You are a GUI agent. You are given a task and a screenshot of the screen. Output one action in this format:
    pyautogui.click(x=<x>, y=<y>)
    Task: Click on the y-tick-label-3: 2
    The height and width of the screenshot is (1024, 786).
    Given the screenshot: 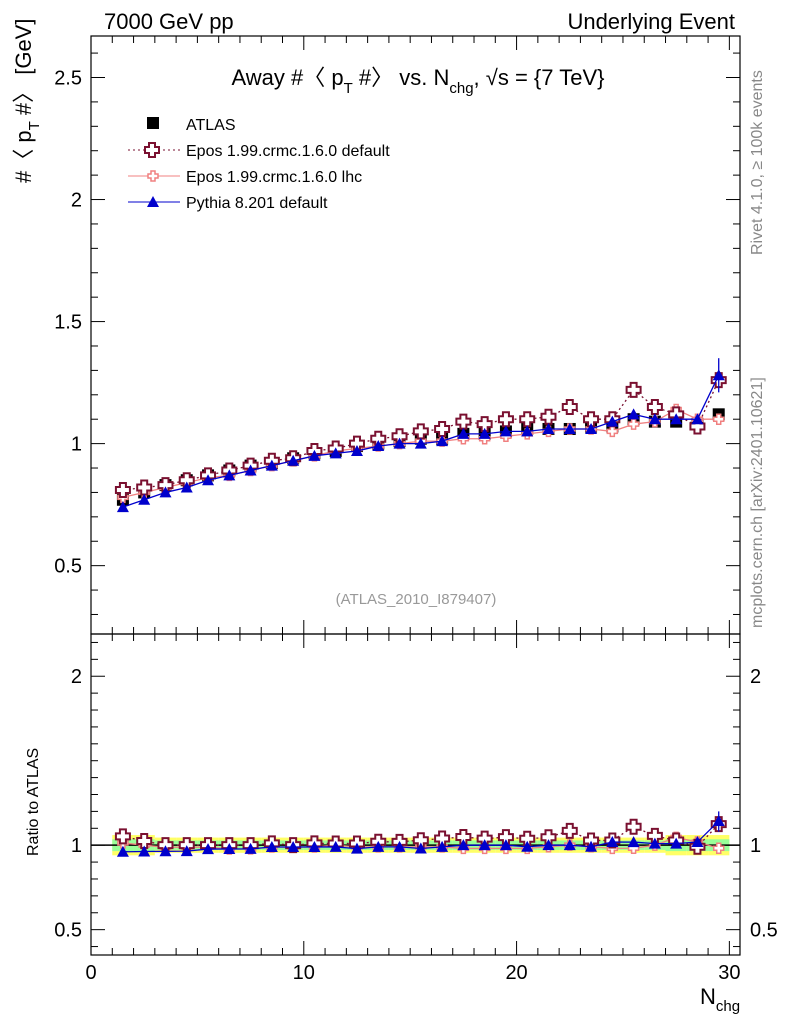 What is the action you would take?
    pyautogui.click(x=76, y=201)
    